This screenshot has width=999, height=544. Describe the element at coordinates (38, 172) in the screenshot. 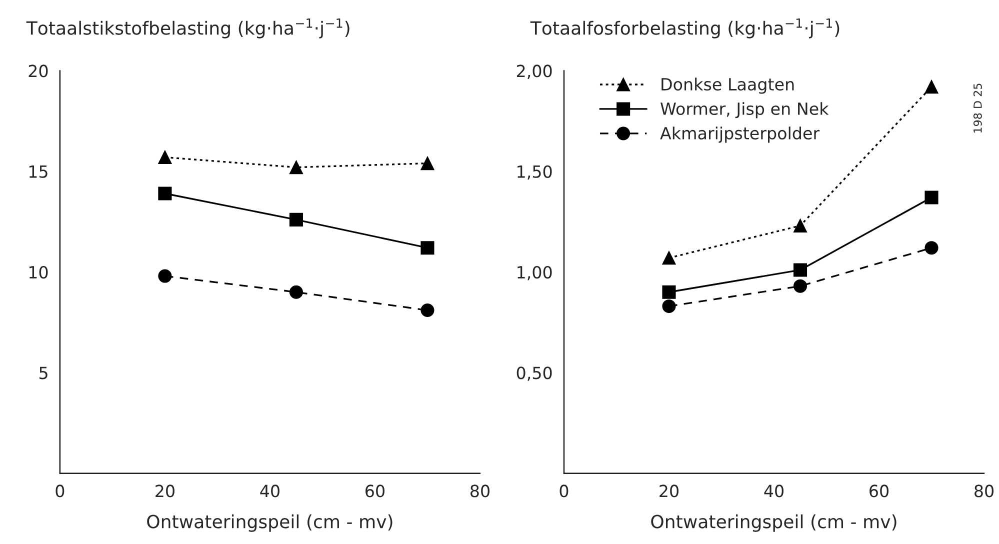

I see `y-tick-label: 15` at that location.